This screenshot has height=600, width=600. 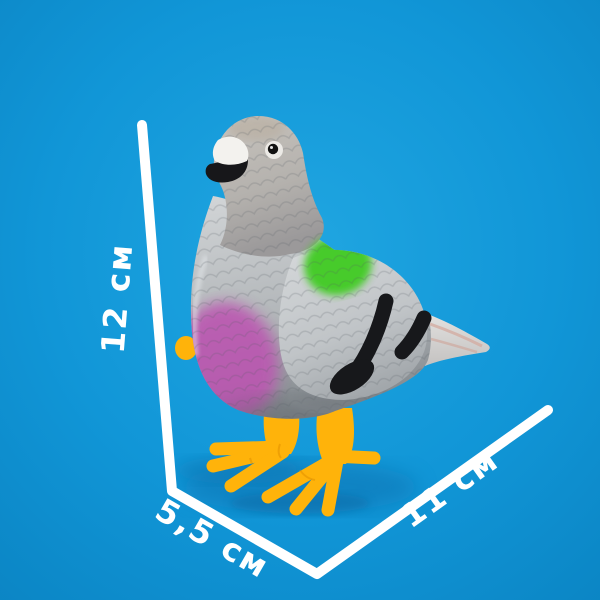 I want to click on height-label: 12 см, so click(x=117, y=297).